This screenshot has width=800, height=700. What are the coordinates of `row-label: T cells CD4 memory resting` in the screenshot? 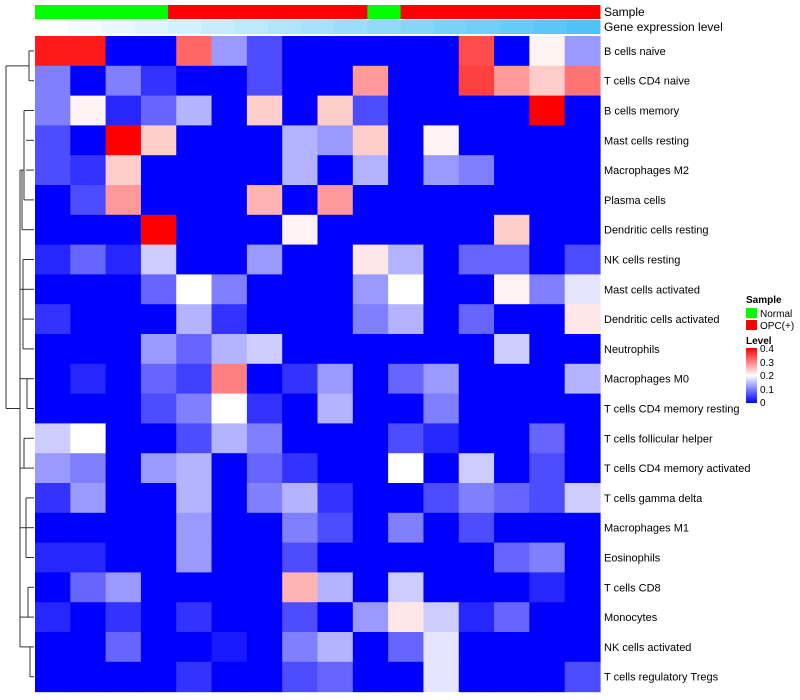 It's located at (672, 410).